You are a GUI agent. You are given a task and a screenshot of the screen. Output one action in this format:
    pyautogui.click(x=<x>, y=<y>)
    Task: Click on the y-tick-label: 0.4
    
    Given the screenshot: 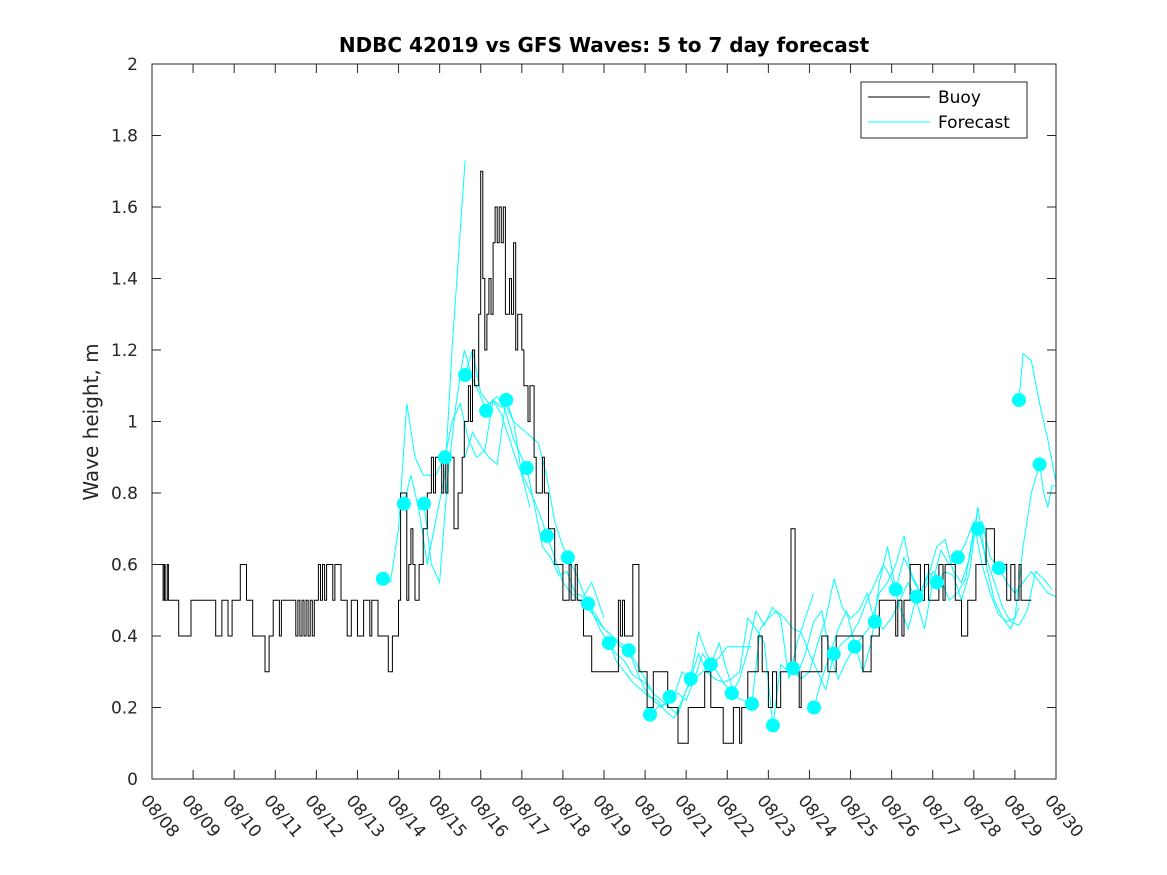 What is the action you would take?
    pyautogui.click(x=124, y=637)
    